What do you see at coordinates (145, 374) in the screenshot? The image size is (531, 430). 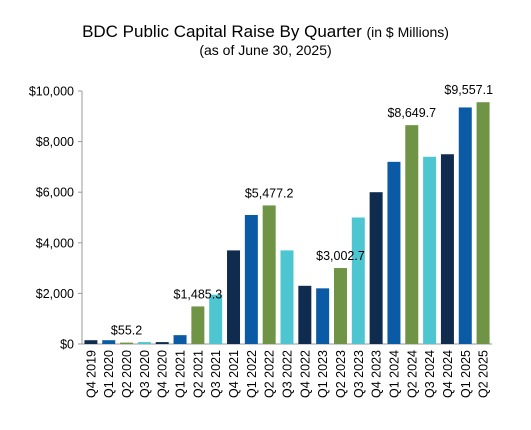 I see `x-tick-label: Q3 2020` at bounding box center [145, 374].